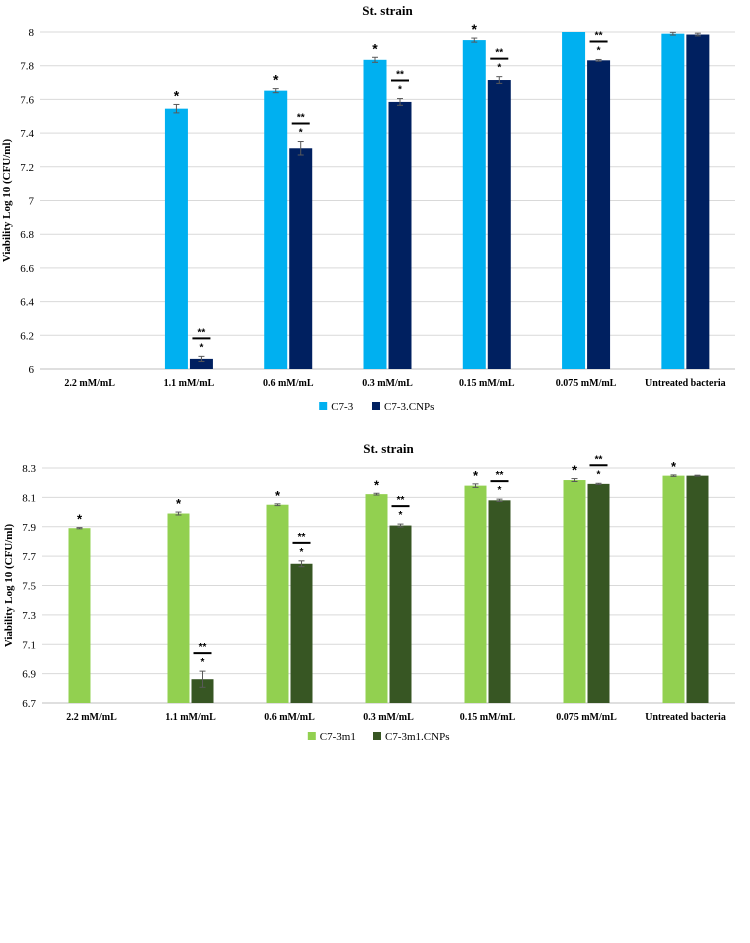  What do you see at coordinates (311, 736) in the screenshot?
I see `legend-swatch-c7-3m1` at bounding box center [311, 736].